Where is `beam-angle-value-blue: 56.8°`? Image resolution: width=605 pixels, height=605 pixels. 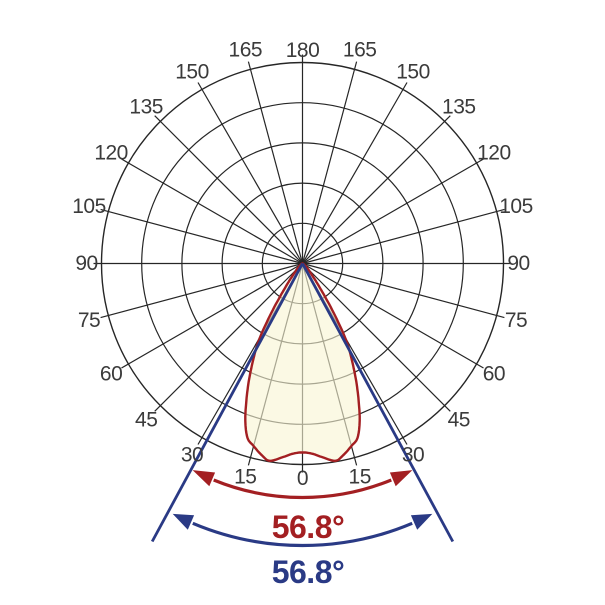
beam-angle-value-blue: 56.8° is located at coordinates (308, 572).